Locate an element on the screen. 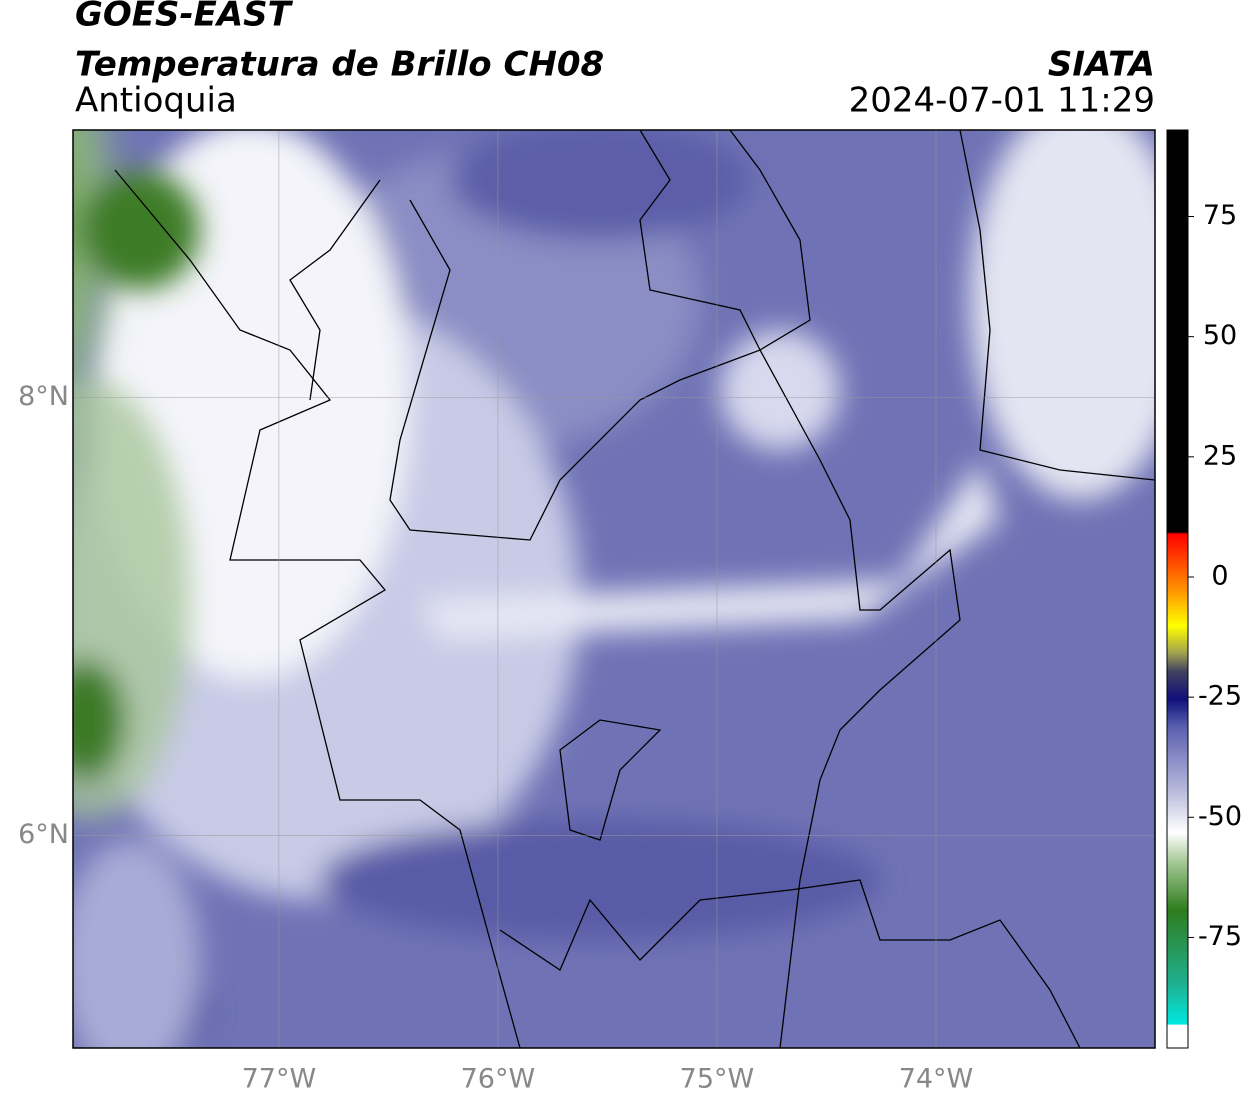 The height and width of the screenshot is (1103, 1252). title: GOES-EAST is located at coordinates (184, 17).